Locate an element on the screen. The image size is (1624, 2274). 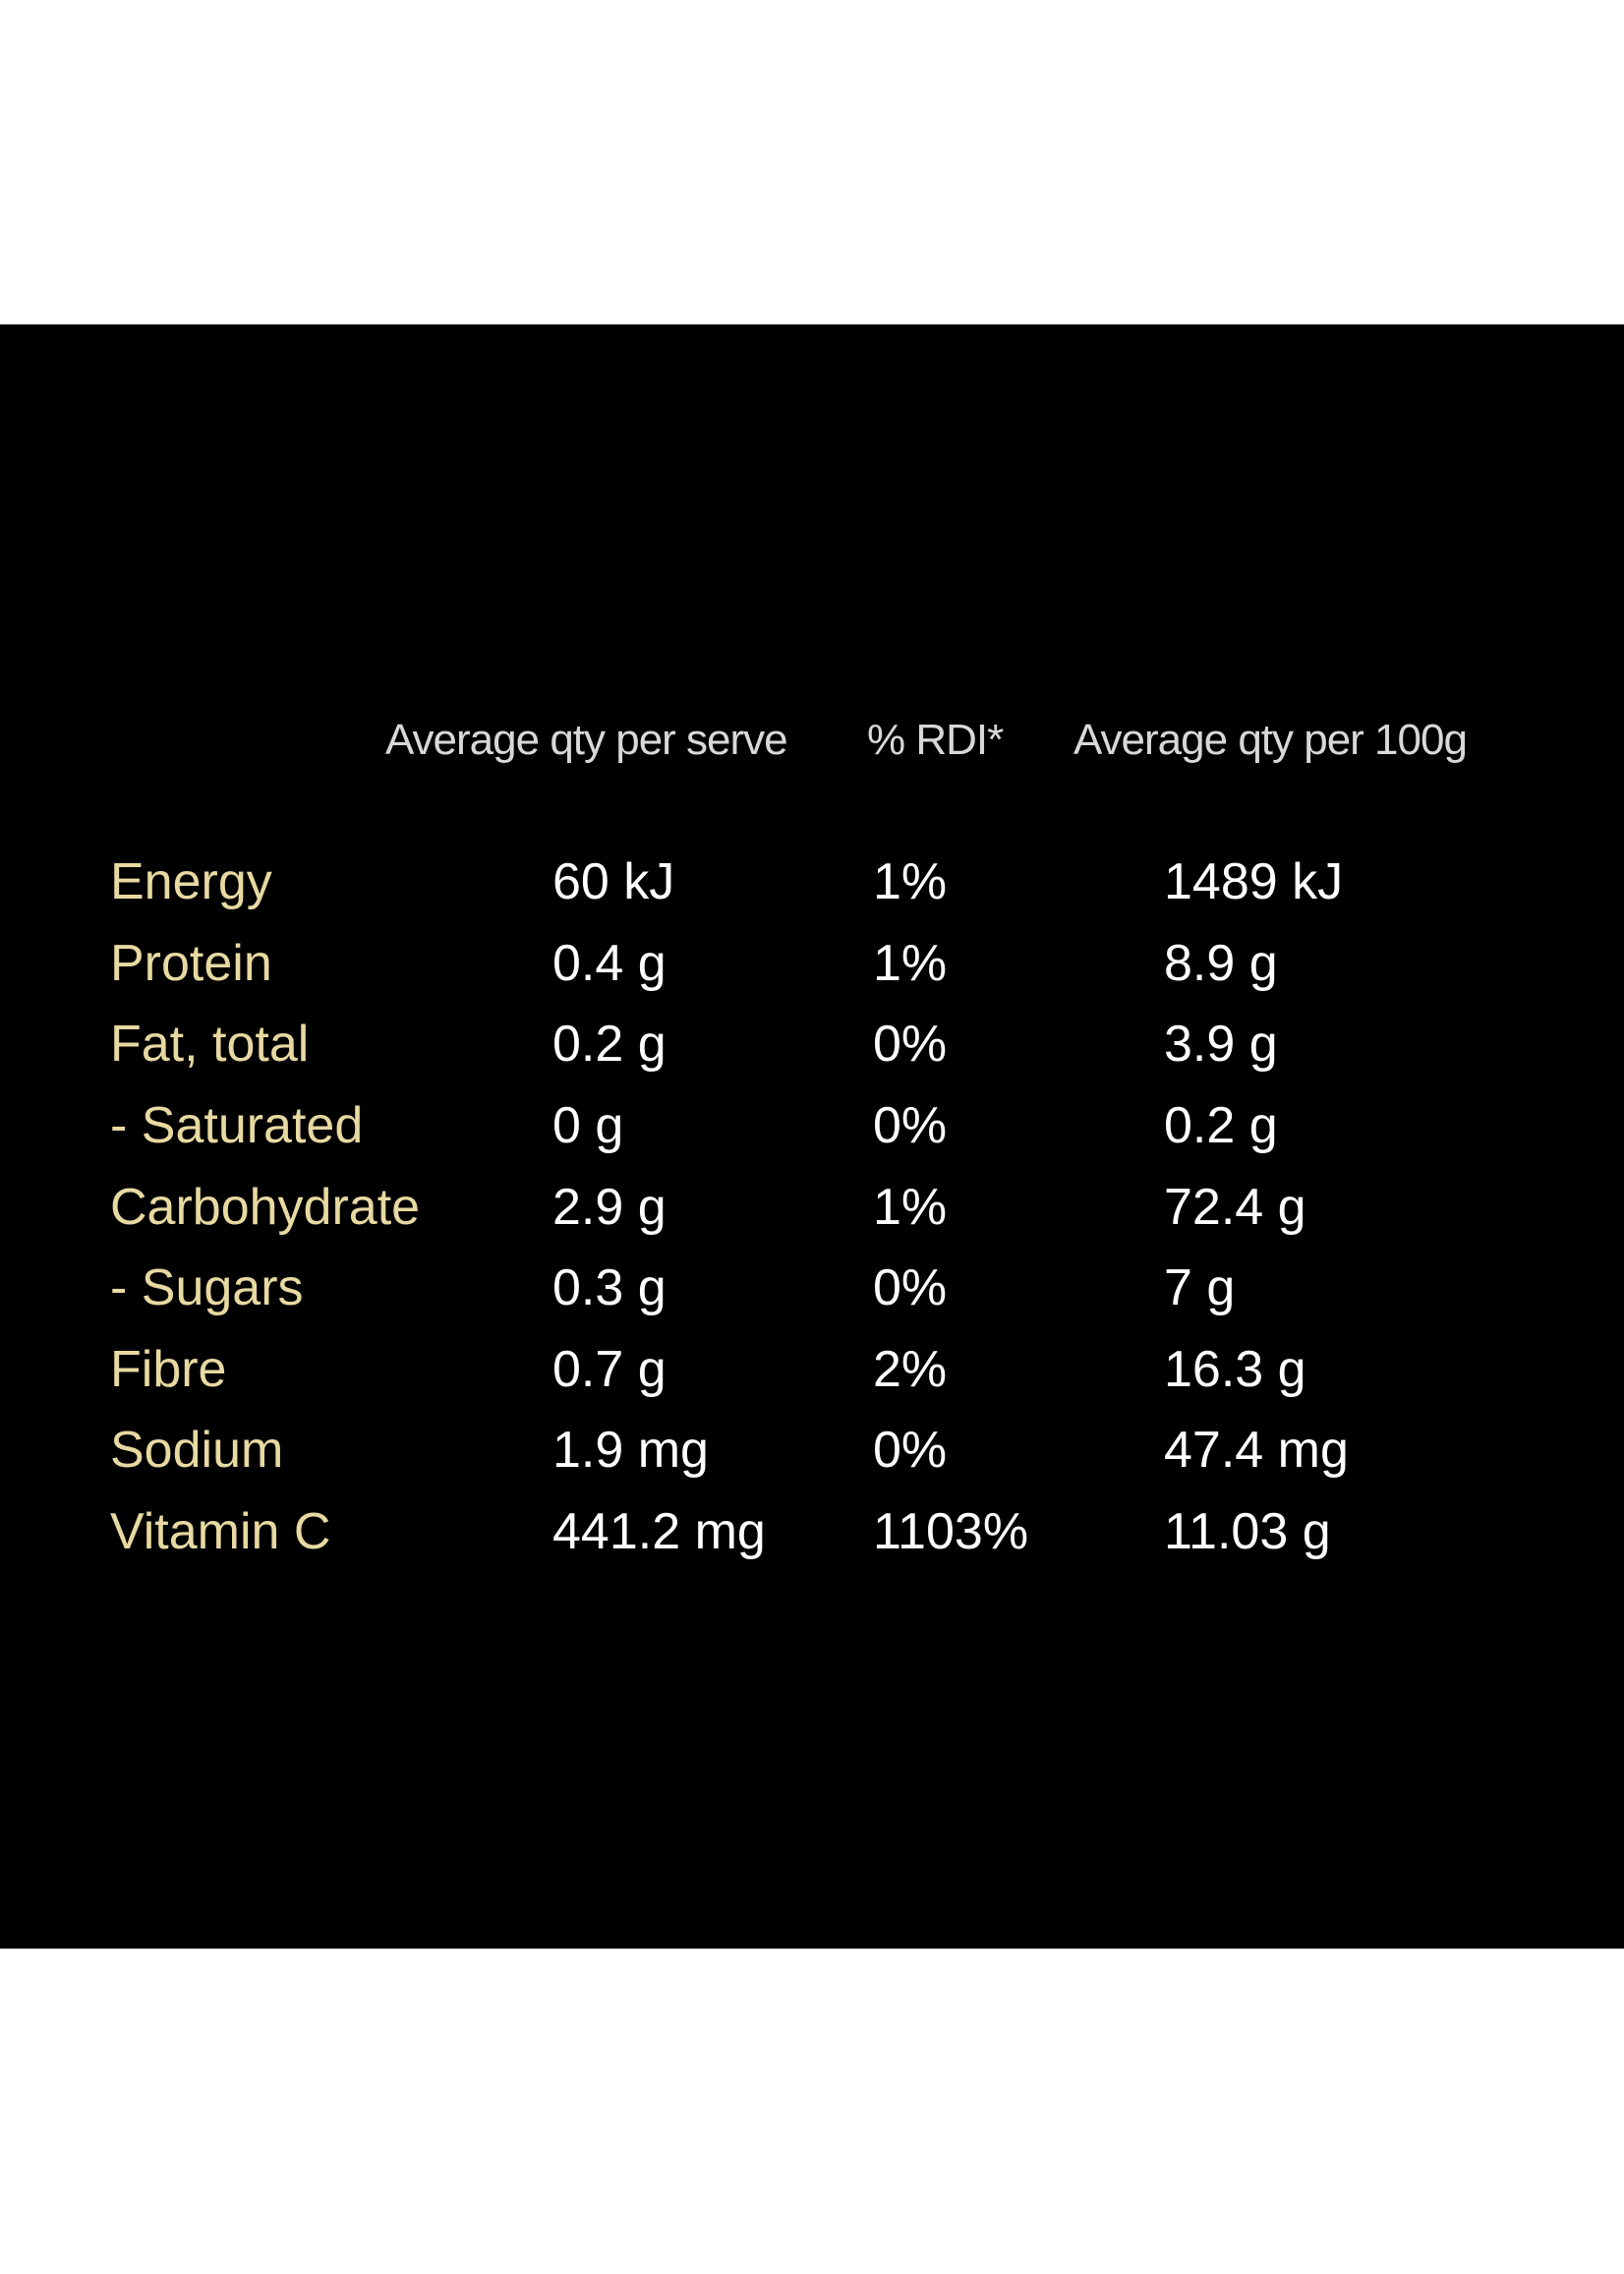
qty-per-100g: 47.4 mg is located at coordinates (1256, 1450).